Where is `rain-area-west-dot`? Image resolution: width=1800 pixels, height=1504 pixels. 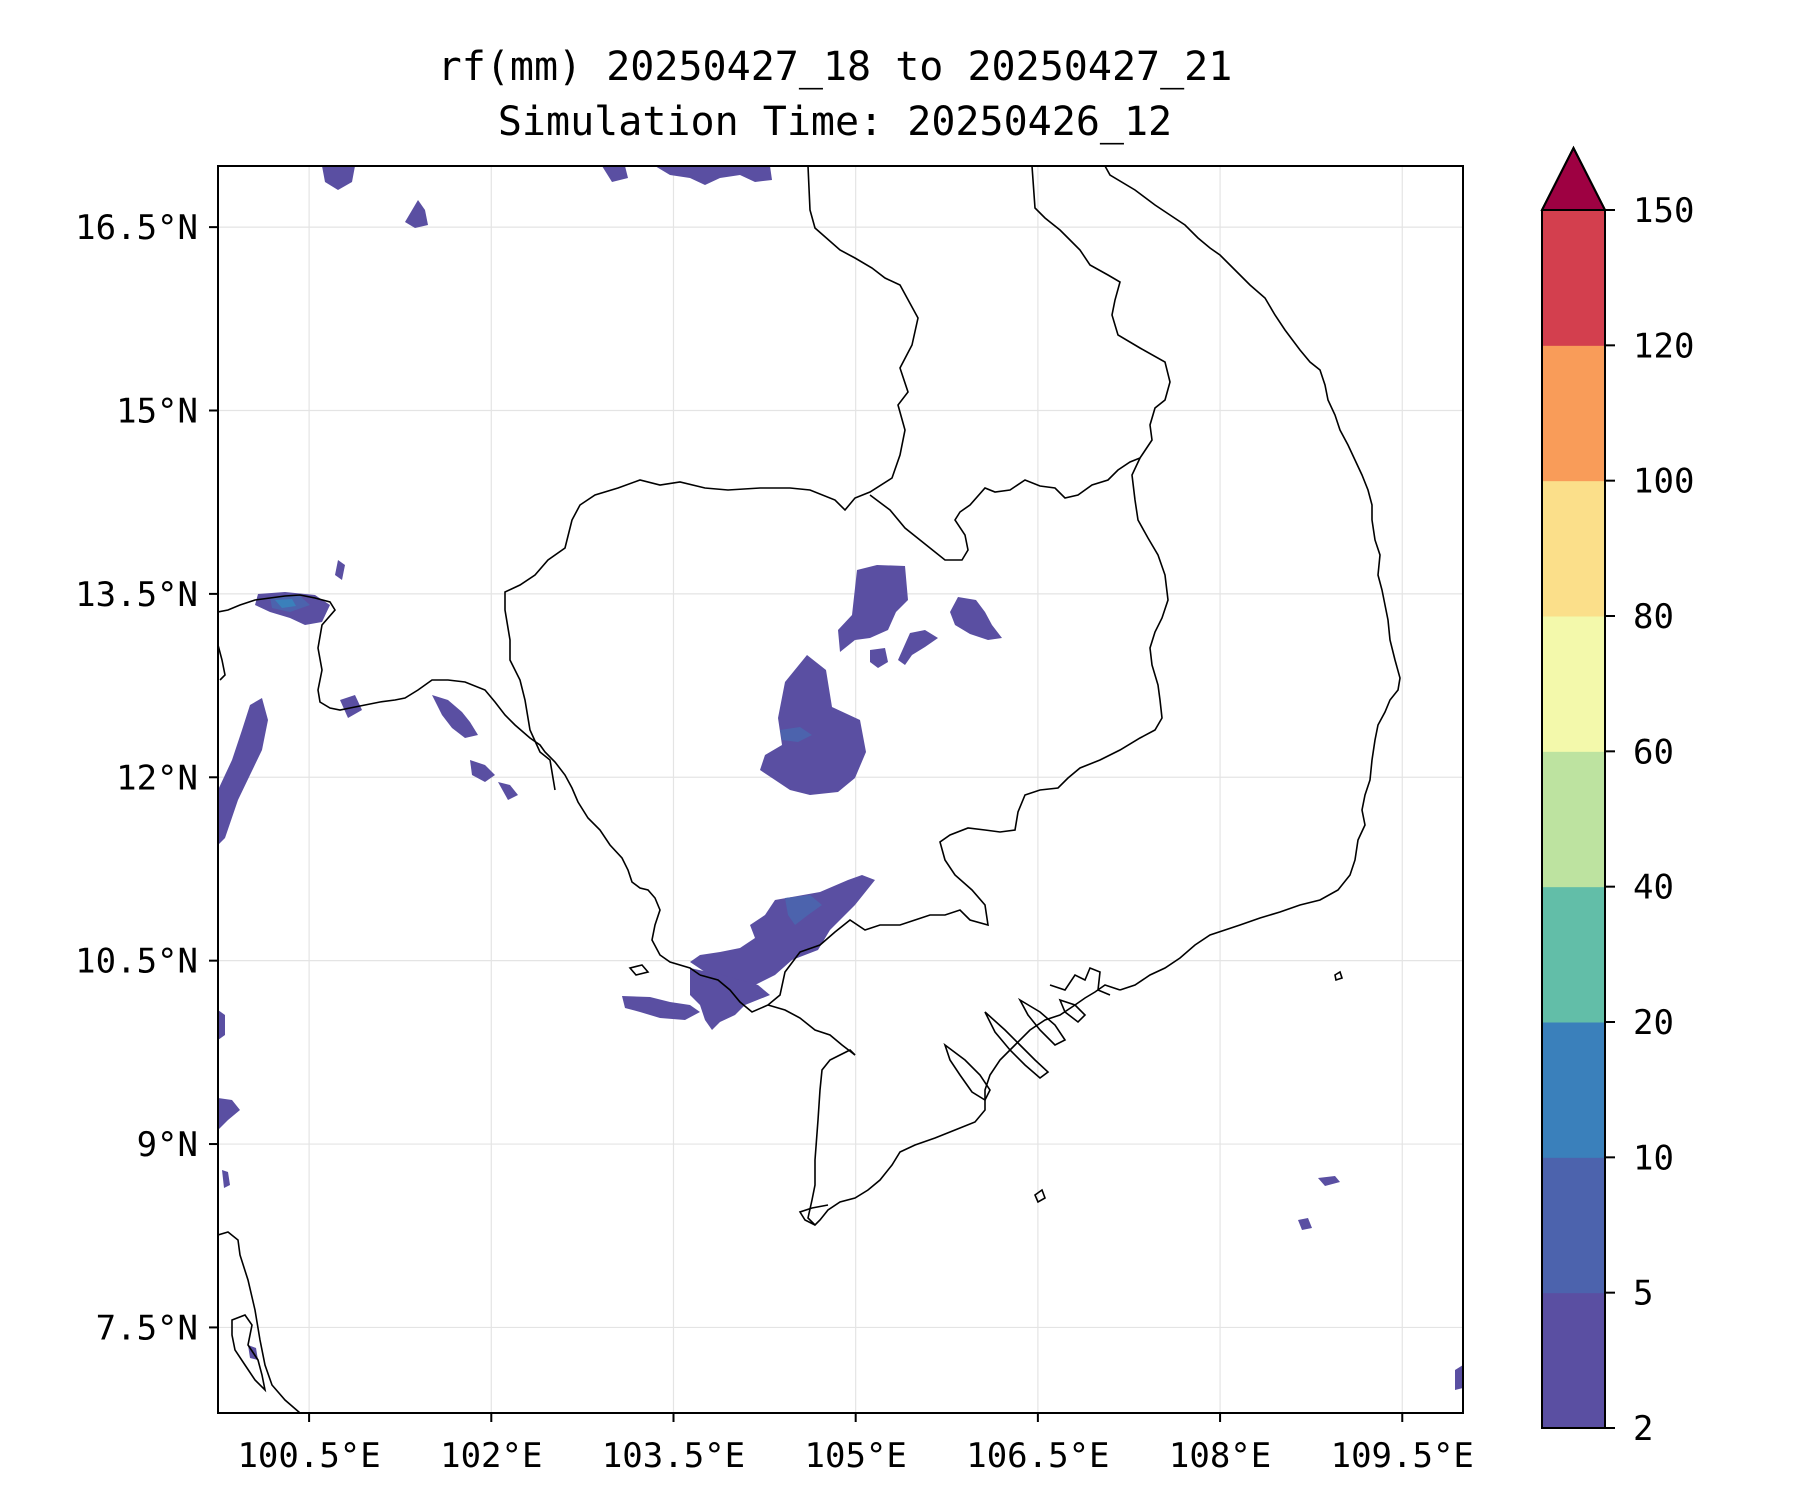 rain-area-west-dot is located at coordinates (226, 1179).